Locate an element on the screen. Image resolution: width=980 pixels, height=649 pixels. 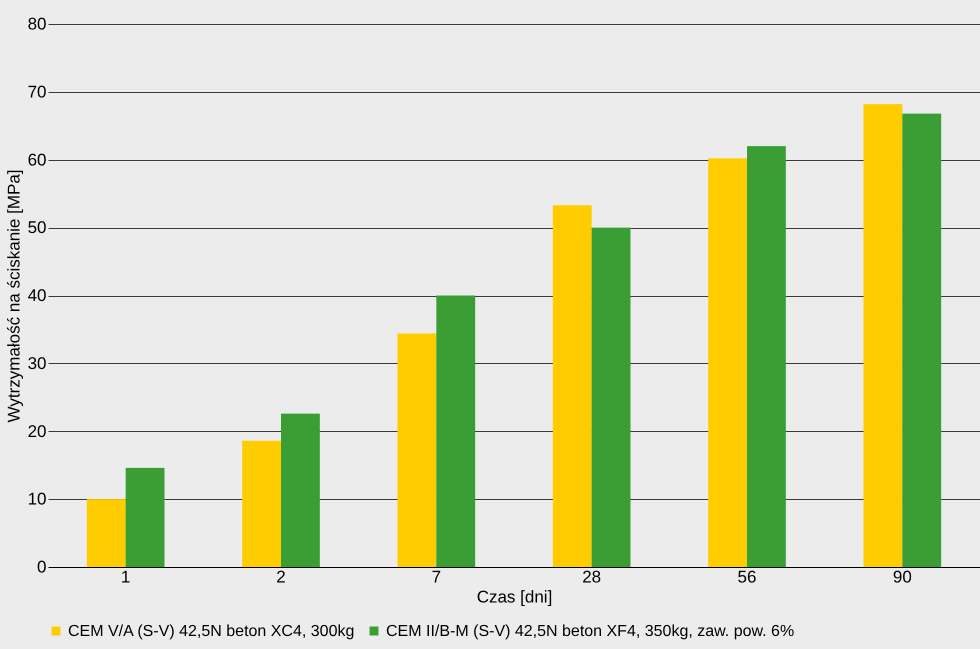
legend-label: CEM II/B-M (S-V) 42,5N beton XF4, 350kg, zaw. pow. 6% is located at coordinates (590, 631).